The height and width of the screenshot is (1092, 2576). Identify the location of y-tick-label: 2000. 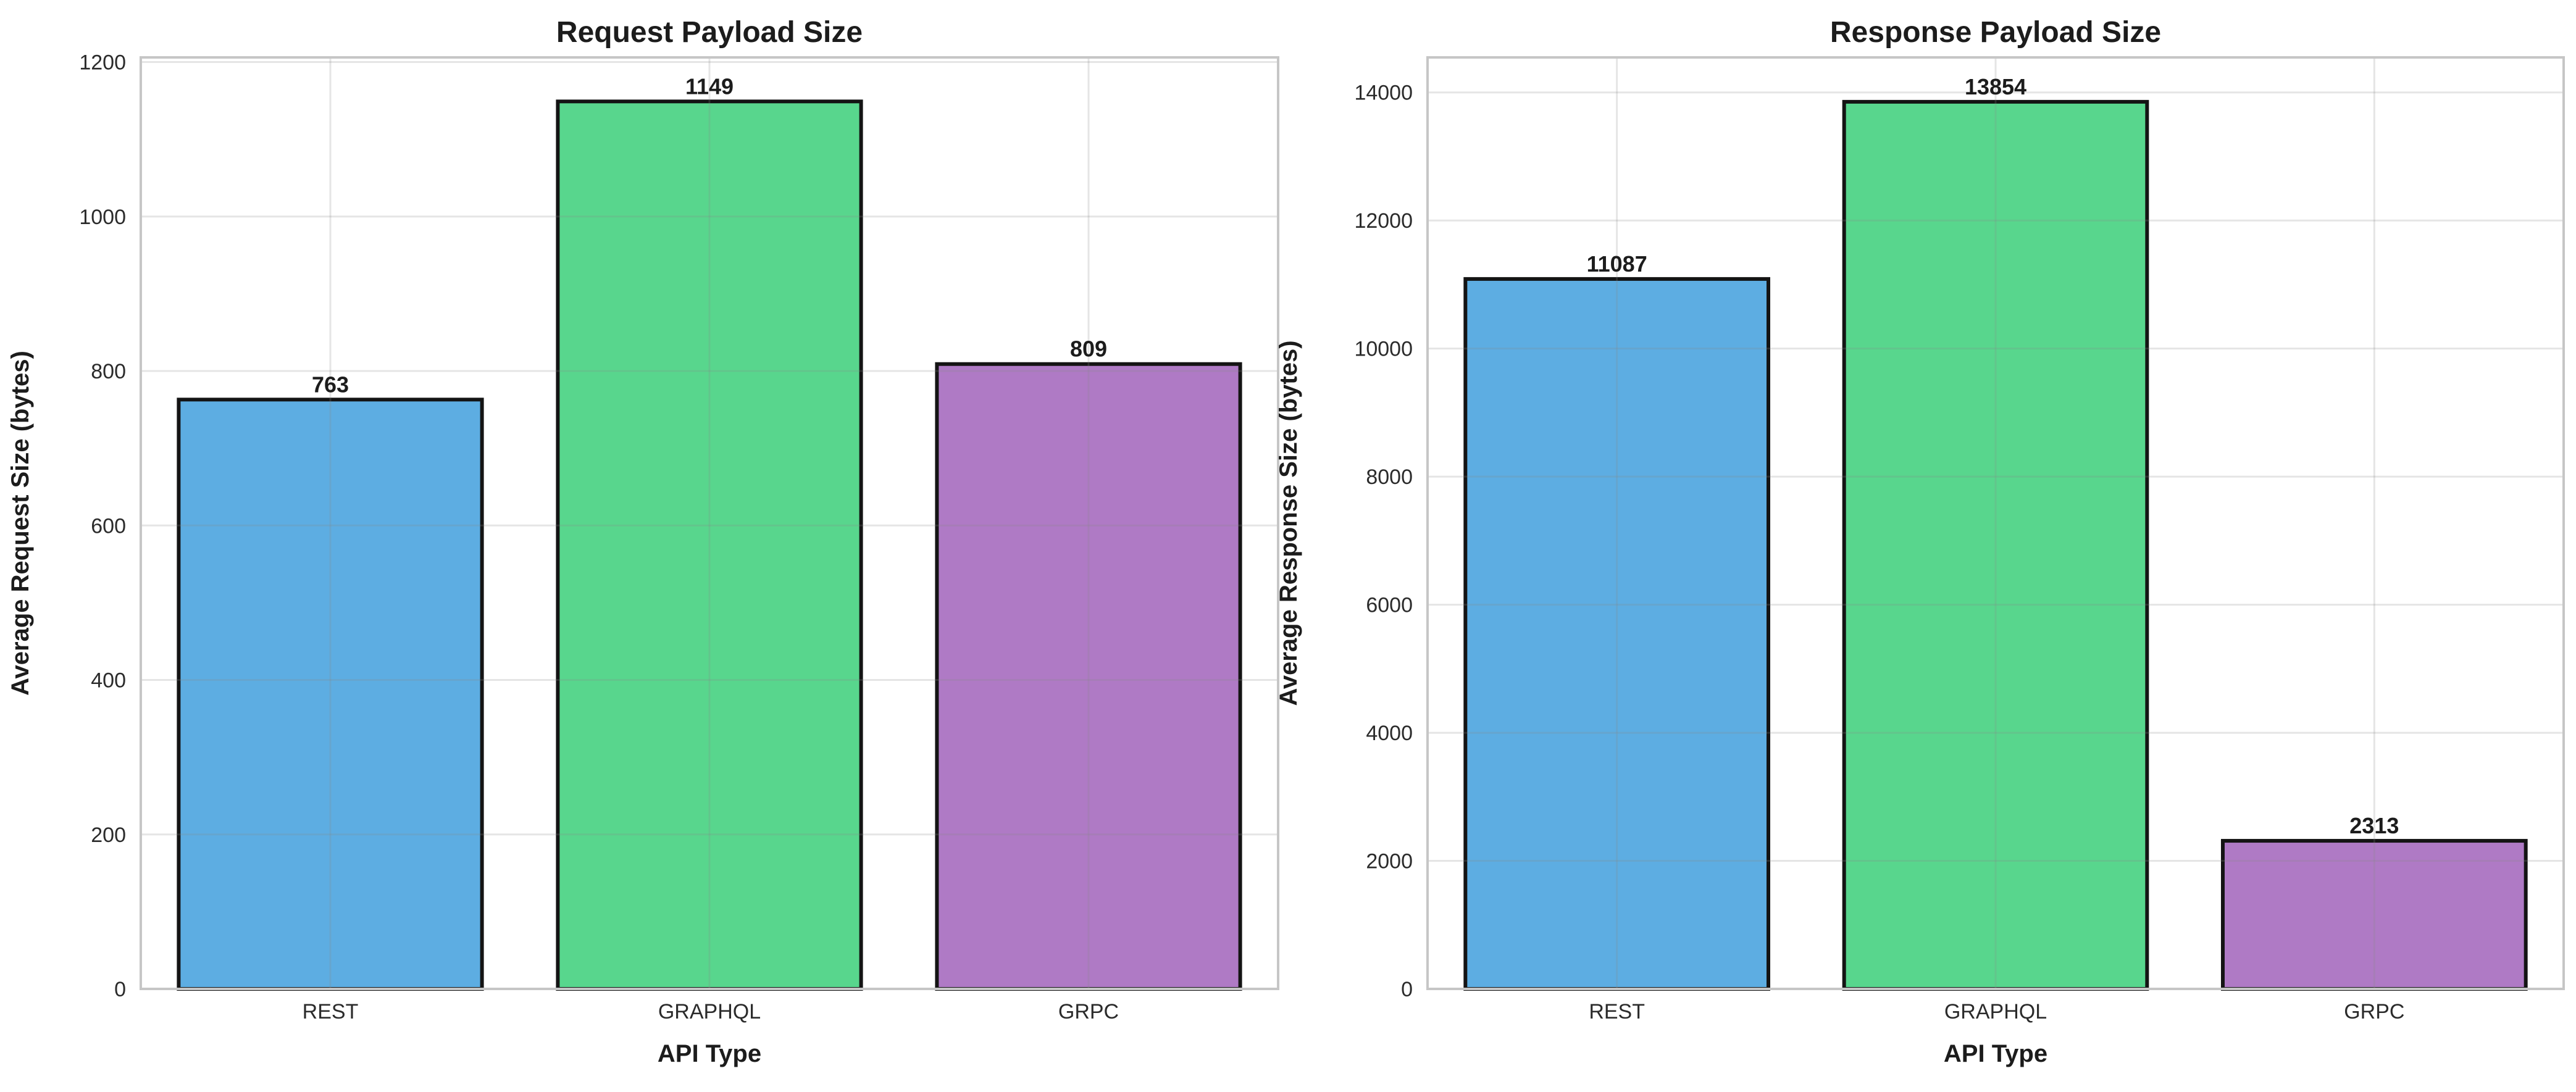
(1389, 861).